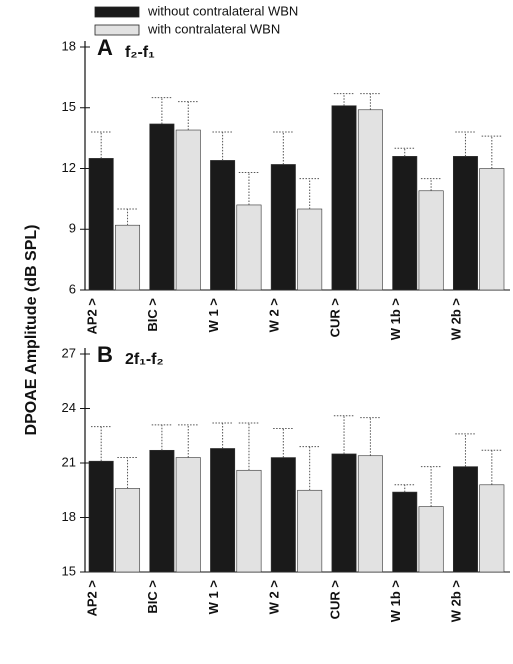  I want to click on y-axis-label: DPOAE Amplitude (dB SPL), so click(31, 330).